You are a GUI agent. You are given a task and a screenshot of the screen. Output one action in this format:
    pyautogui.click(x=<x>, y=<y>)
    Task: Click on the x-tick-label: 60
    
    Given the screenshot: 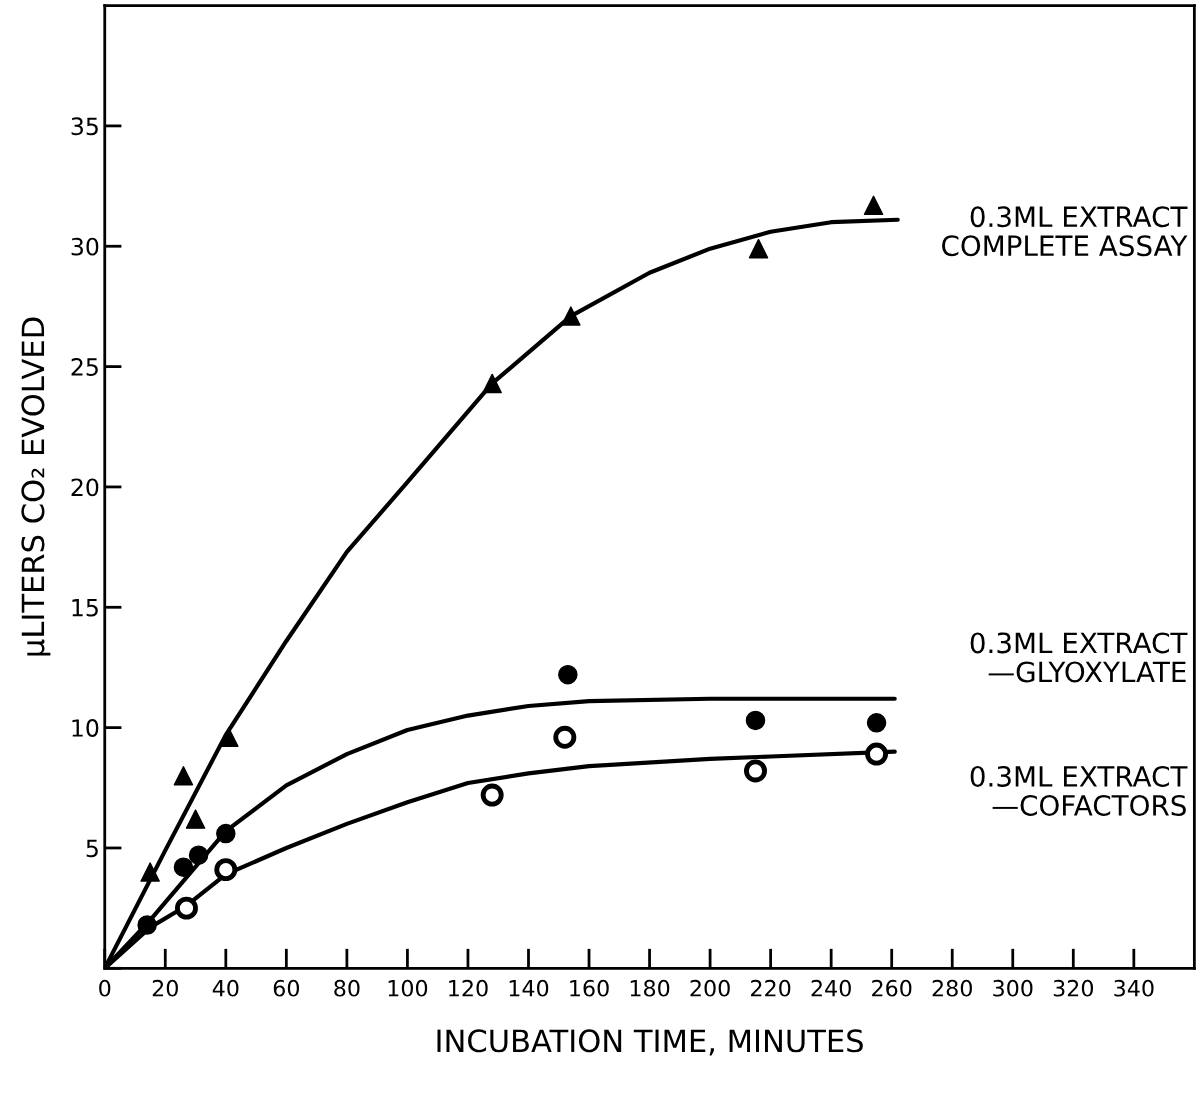 What is the action you would take?
    pyautogui.click(x=286, y=988)
    